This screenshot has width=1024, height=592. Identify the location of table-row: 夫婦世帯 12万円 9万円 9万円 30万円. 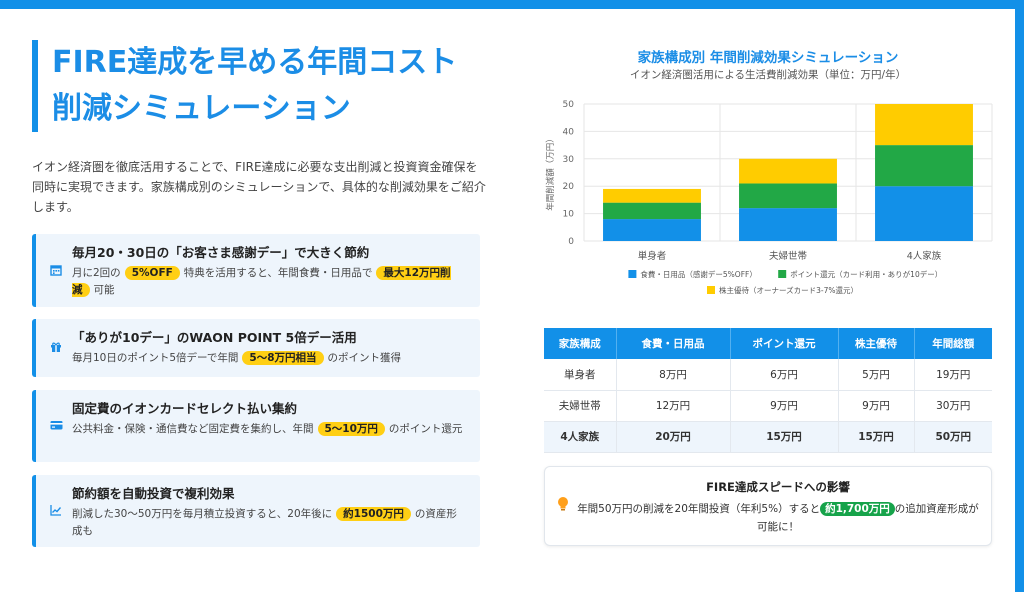
(768, 406).